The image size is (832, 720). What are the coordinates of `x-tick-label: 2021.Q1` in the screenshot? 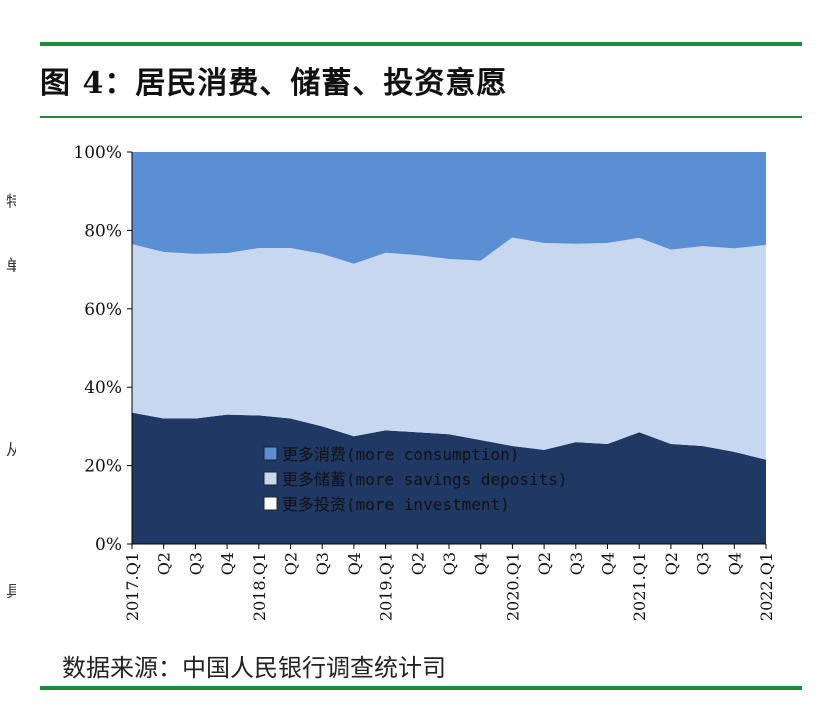 It's located at (639, 586).